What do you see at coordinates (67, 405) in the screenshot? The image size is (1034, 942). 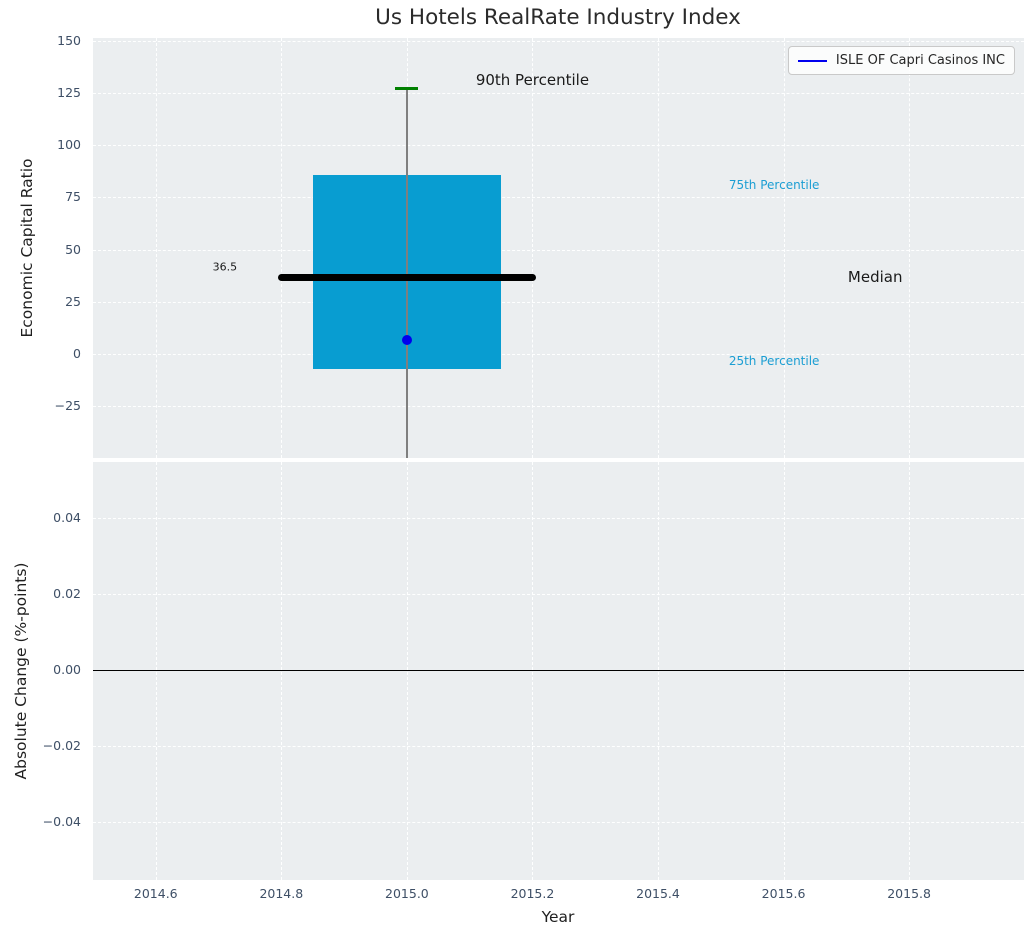 I see `y-tick-label: −25` at bounding box center [67, 405].